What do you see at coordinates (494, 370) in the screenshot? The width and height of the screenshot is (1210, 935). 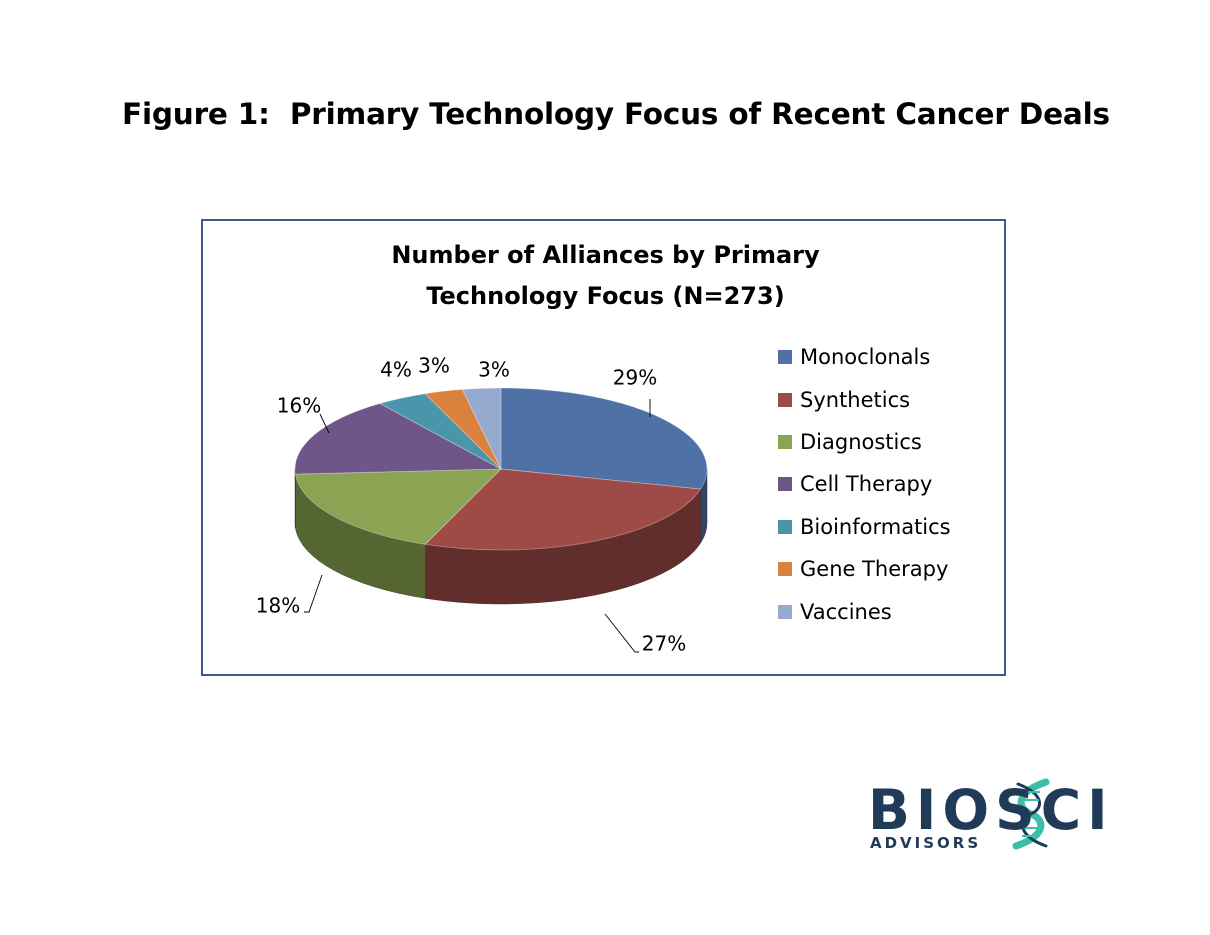 I see `data-label-vaccines: 3%` at bounding box center [494, 370].